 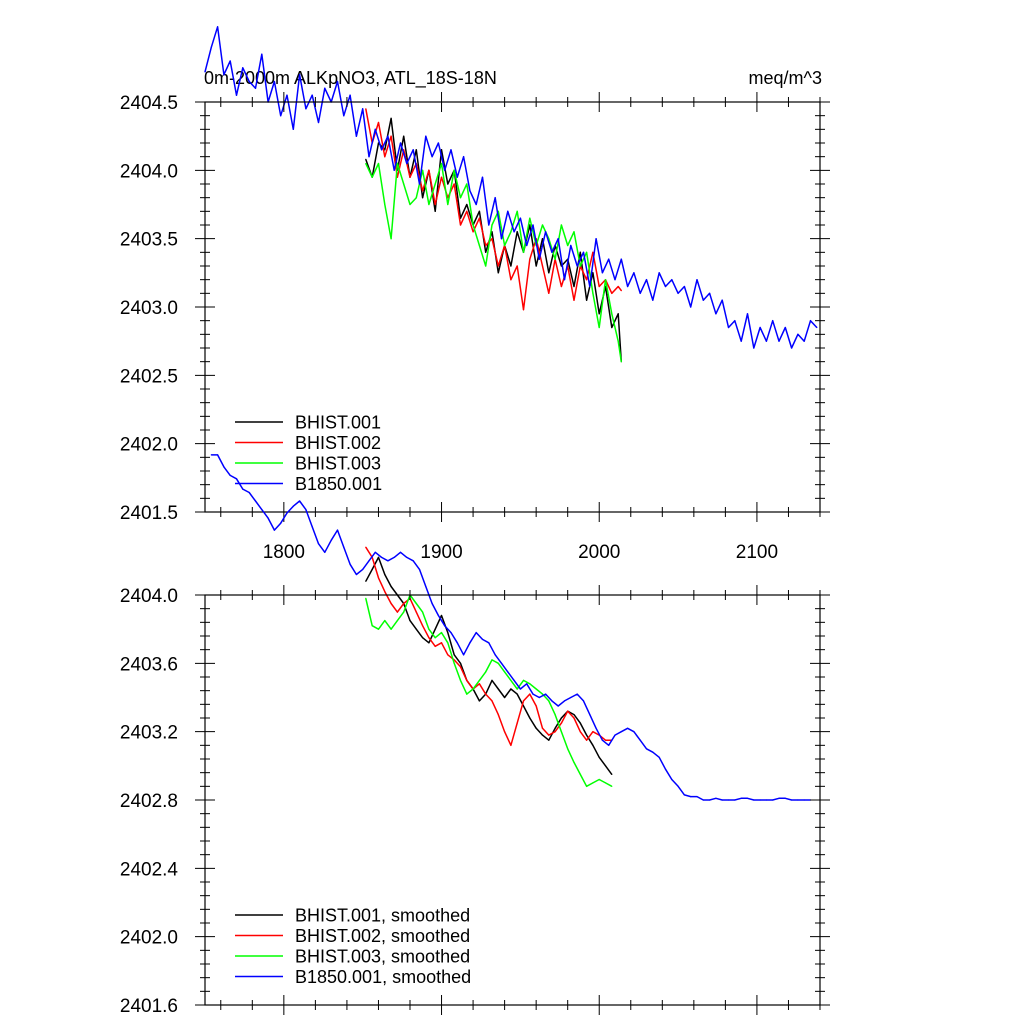 I want to click on legend-label: BHIST.002, so click(x=338, y=443).